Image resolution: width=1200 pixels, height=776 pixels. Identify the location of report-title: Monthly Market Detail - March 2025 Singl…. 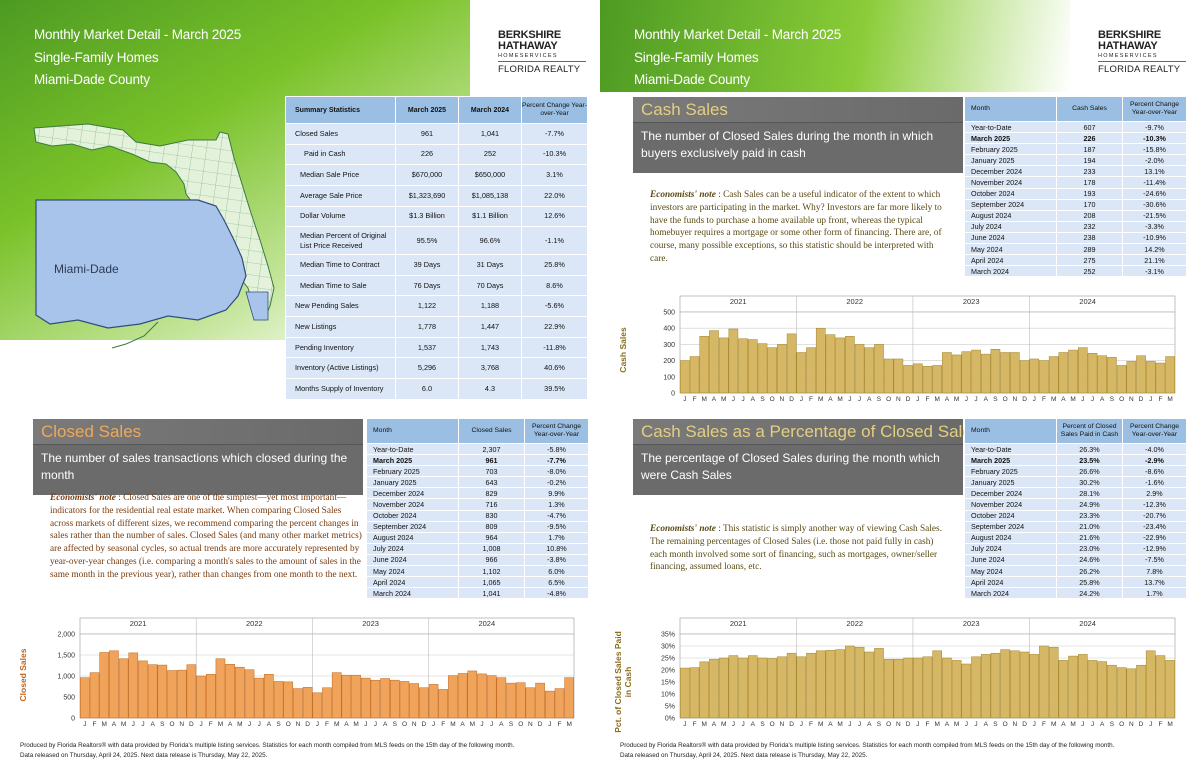
(137, 58).